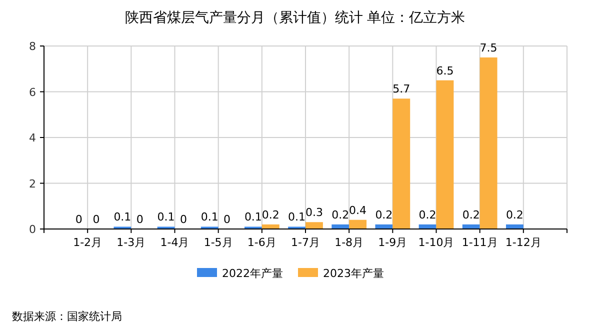 Image resolution: width=590 pixels, height=330 pixels. Describe the element at coordinates (305, 242) in the screenshot. I see `x-tick-label: 1-7月` at that location.